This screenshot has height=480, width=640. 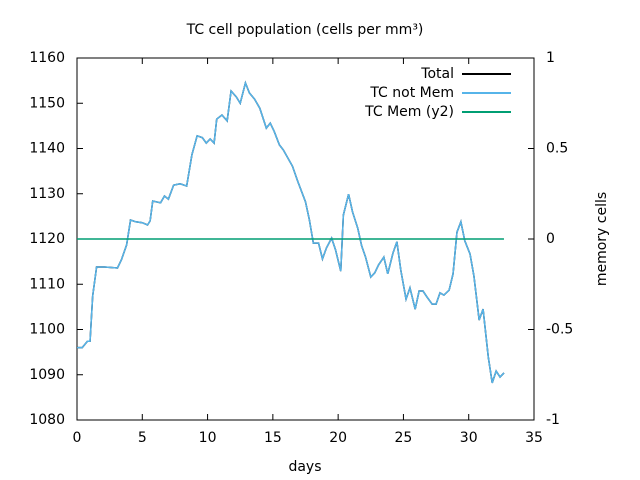 I want to click on x-tick-label: 35, so click(x=534, y=438).